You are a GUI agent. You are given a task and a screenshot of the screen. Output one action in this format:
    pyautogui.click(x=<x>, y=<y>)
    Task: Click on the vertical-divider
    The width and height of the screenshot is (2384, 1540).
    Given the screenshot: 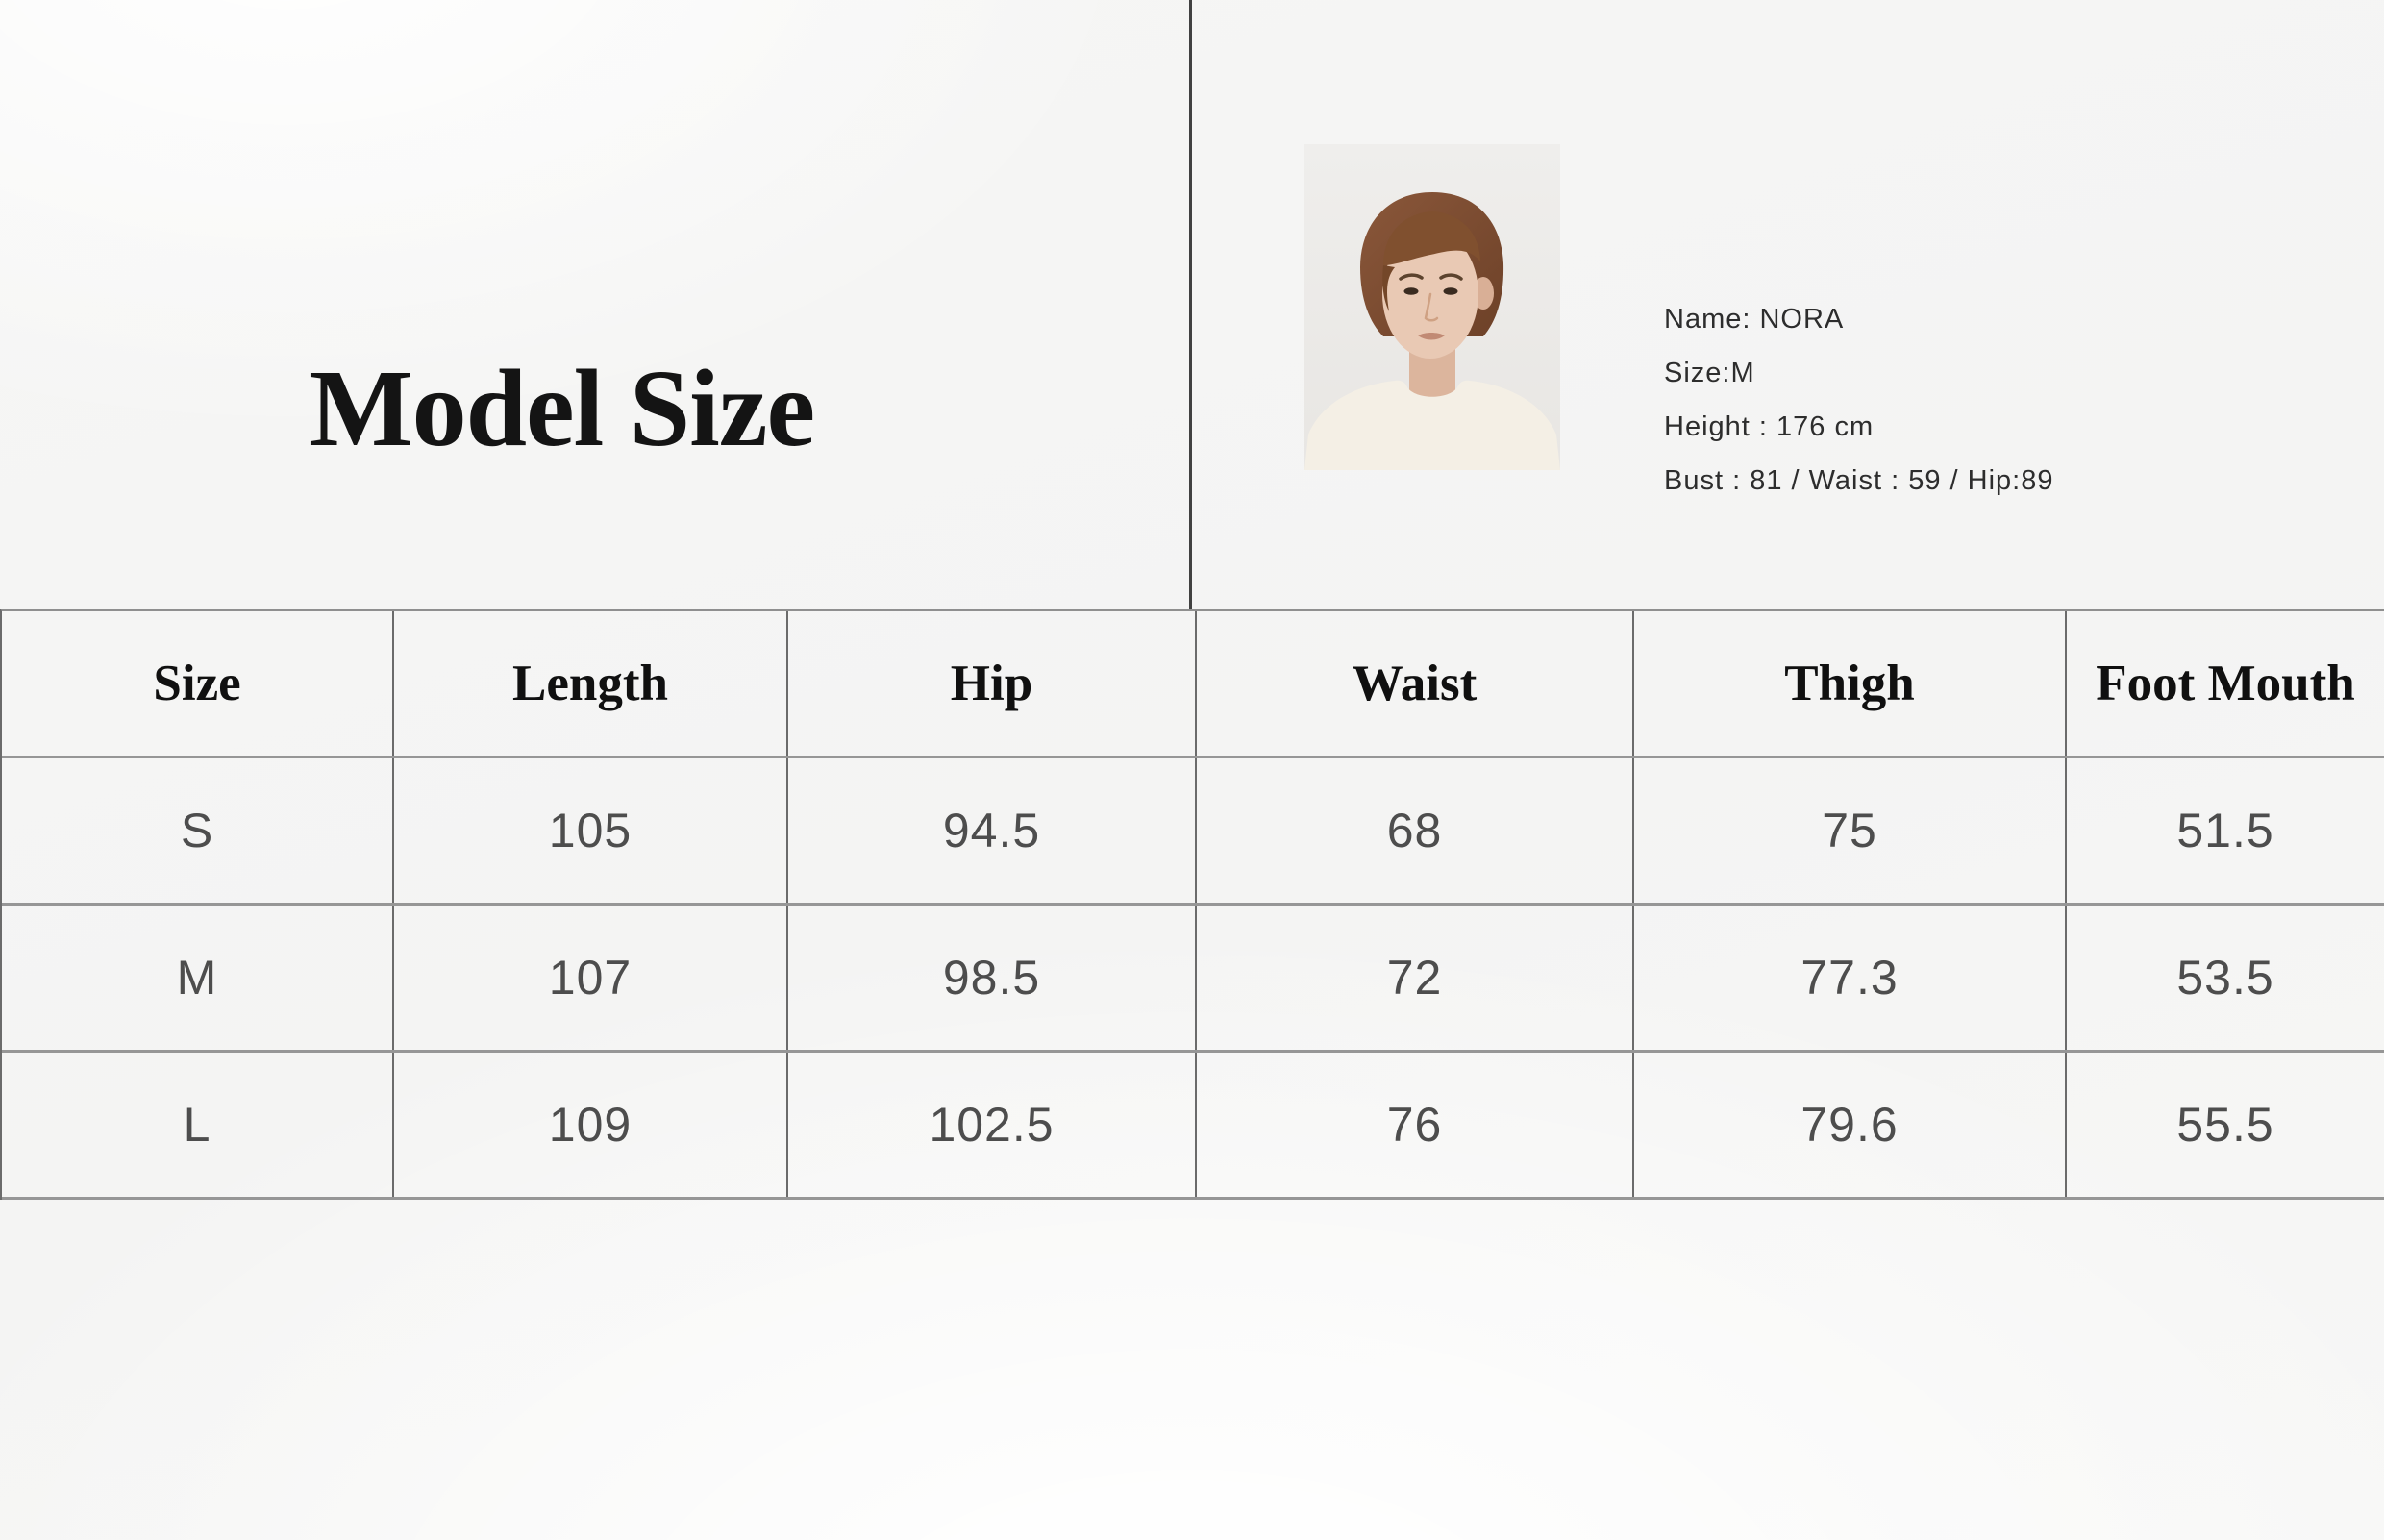 What is the action you would take?
    pyautogui.click(x=1190, y=305)
    